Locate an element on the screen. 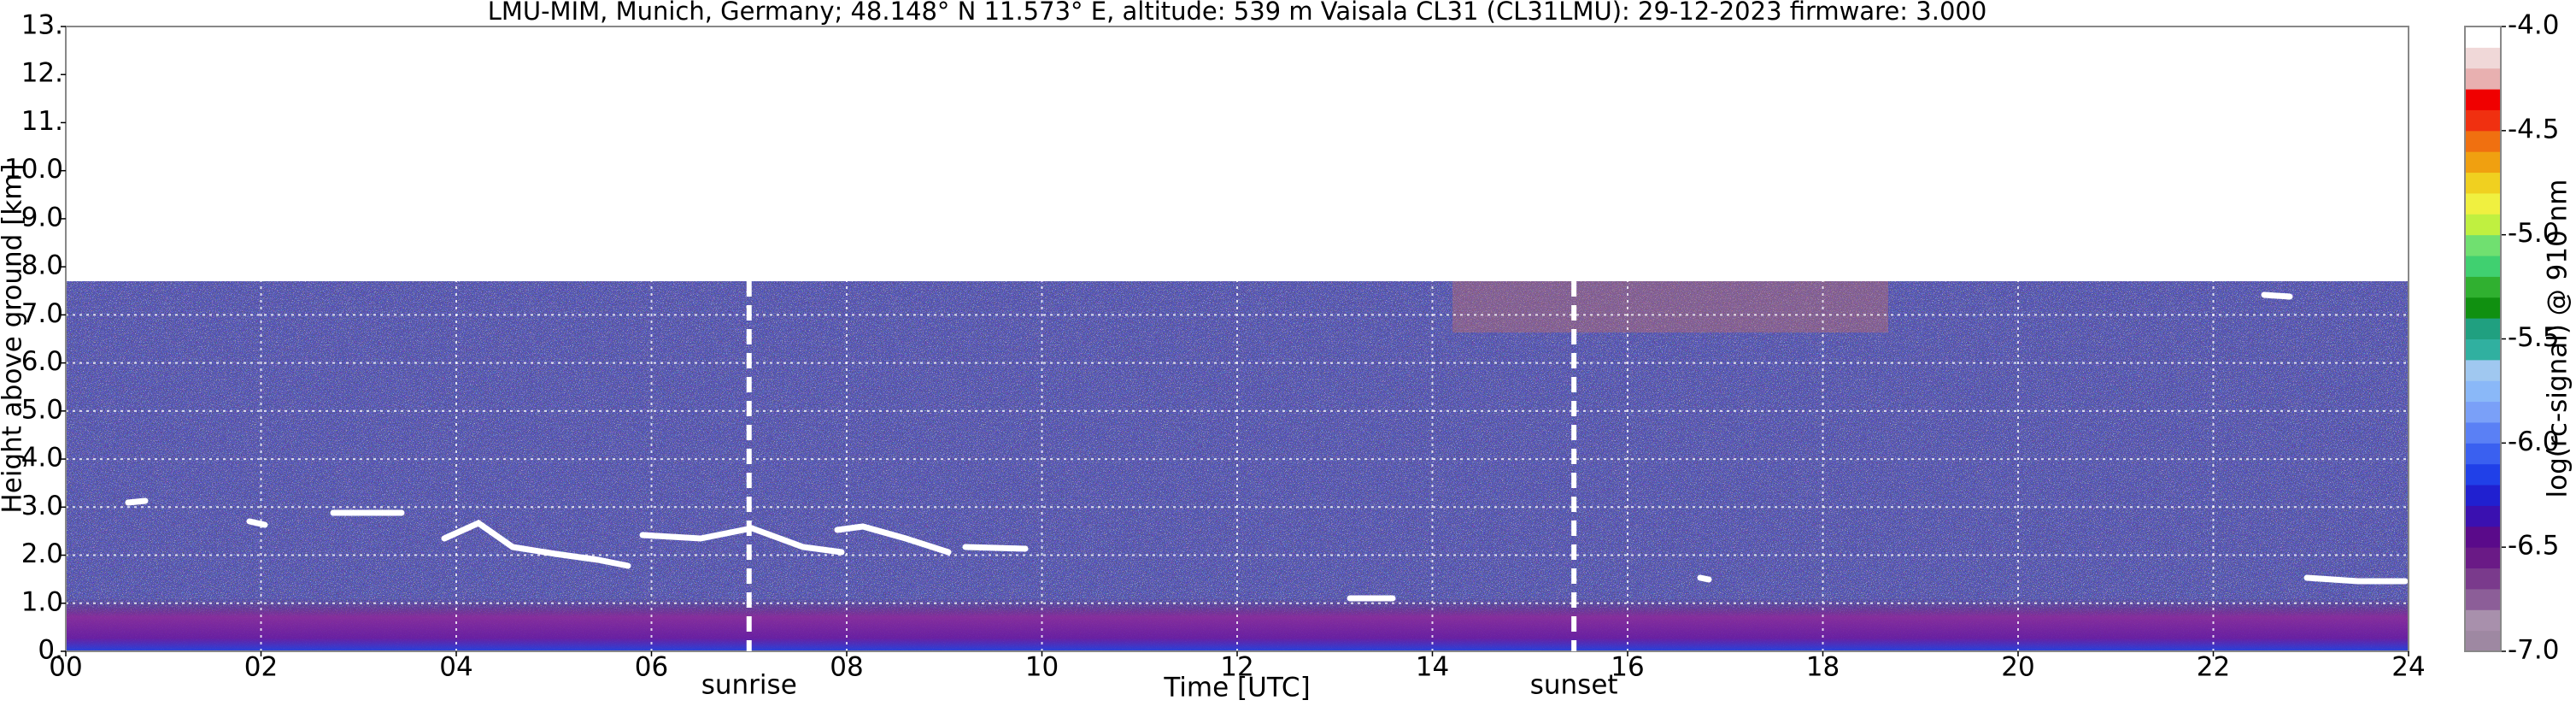 This screenshot has width=2576, height=706. x-tick-label: 18 is located at coordinates (1823, 667).